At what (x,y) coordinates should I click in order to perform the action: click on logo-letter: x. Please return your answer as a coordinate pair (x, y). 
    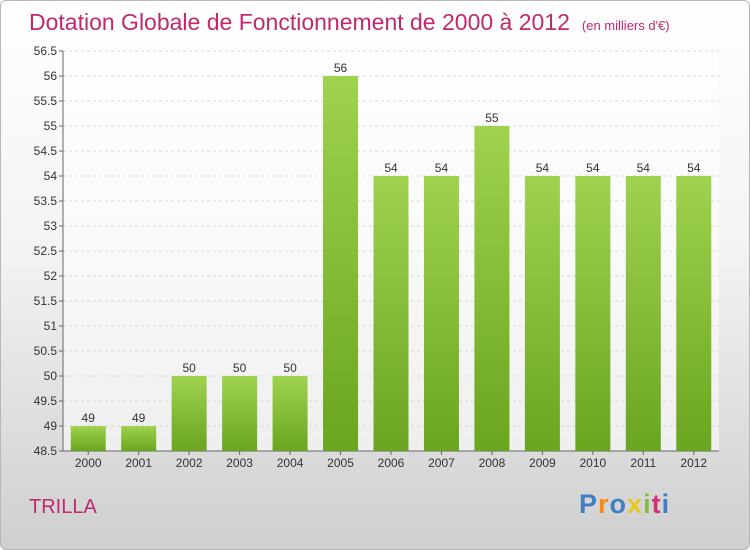
    Looking at the image, I should click on (635, 504).